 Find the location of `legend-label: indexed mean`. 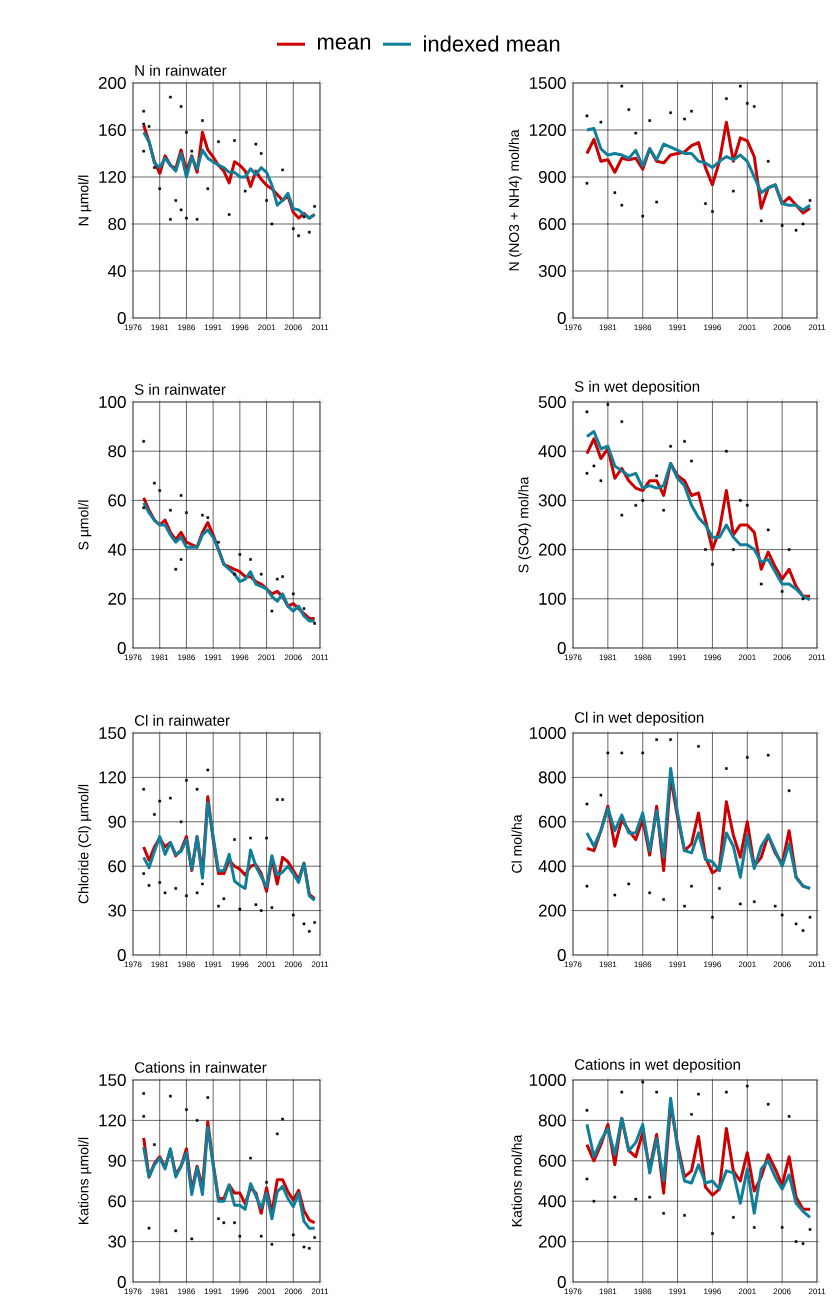

legend-label: indexed mean is located at coordinates (491, 43).